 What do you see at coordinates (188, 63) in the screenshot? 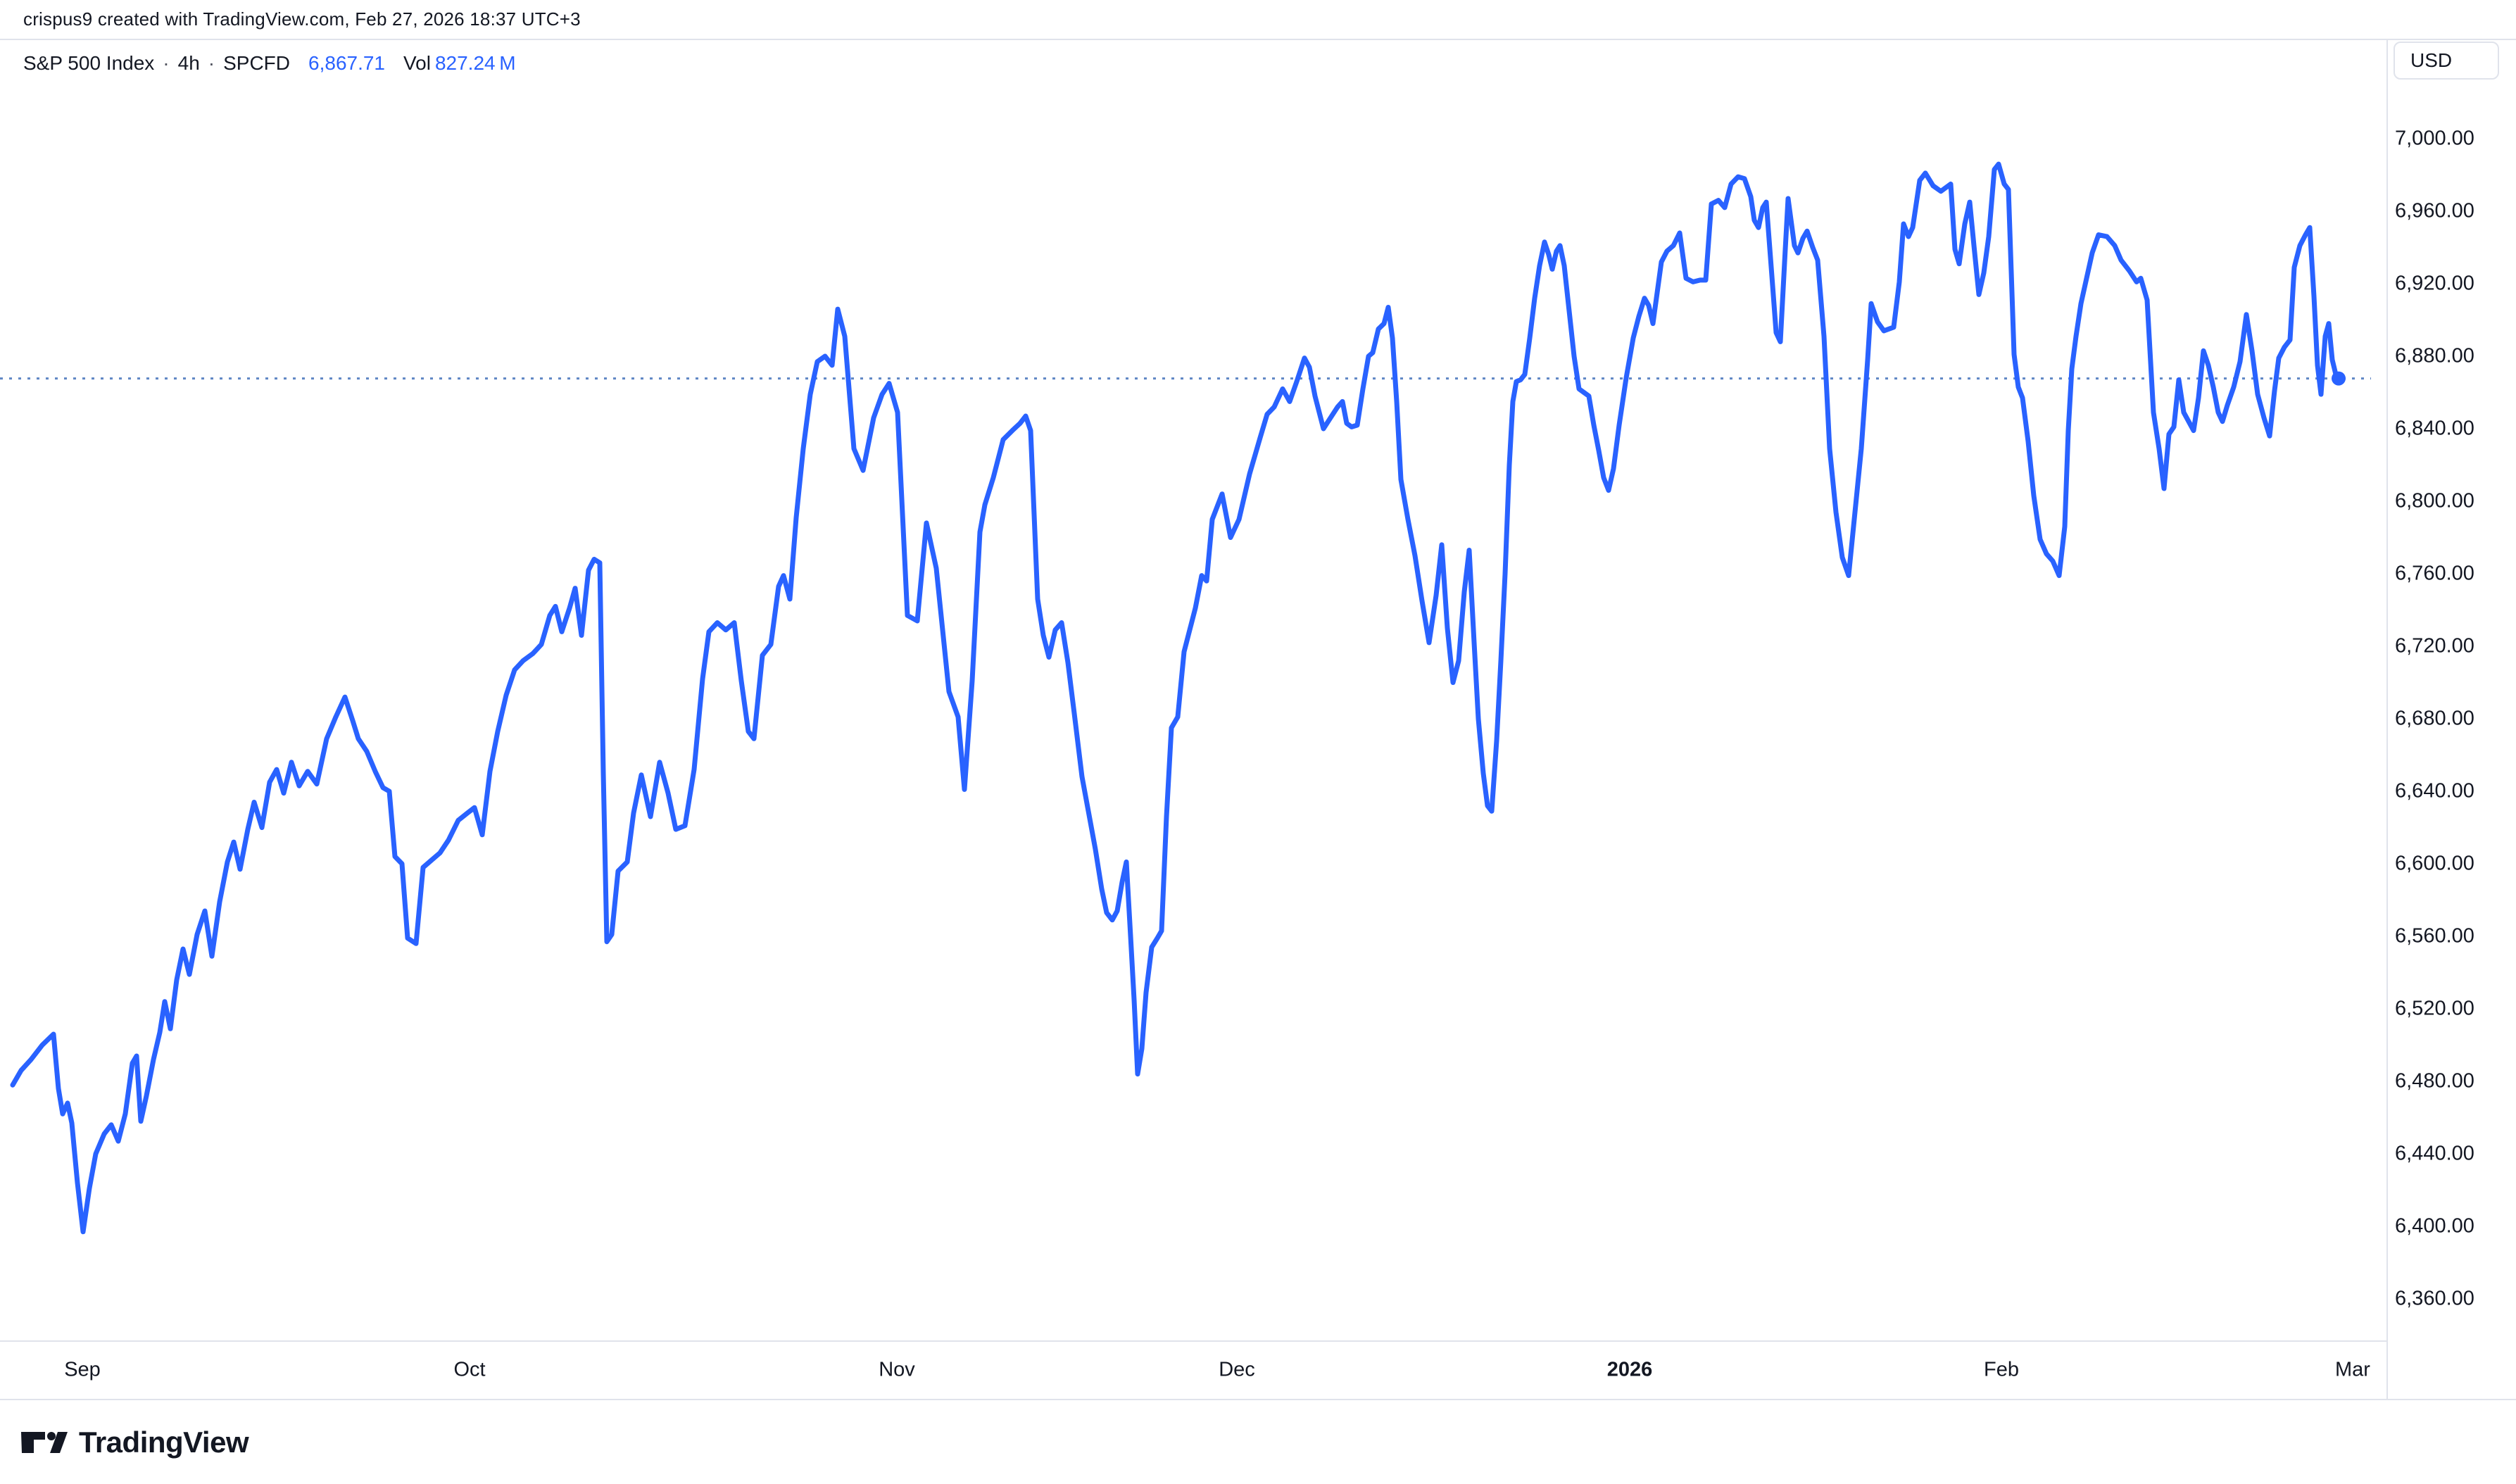
I see `interval-label: 4h` at bounding box center [188, 63].